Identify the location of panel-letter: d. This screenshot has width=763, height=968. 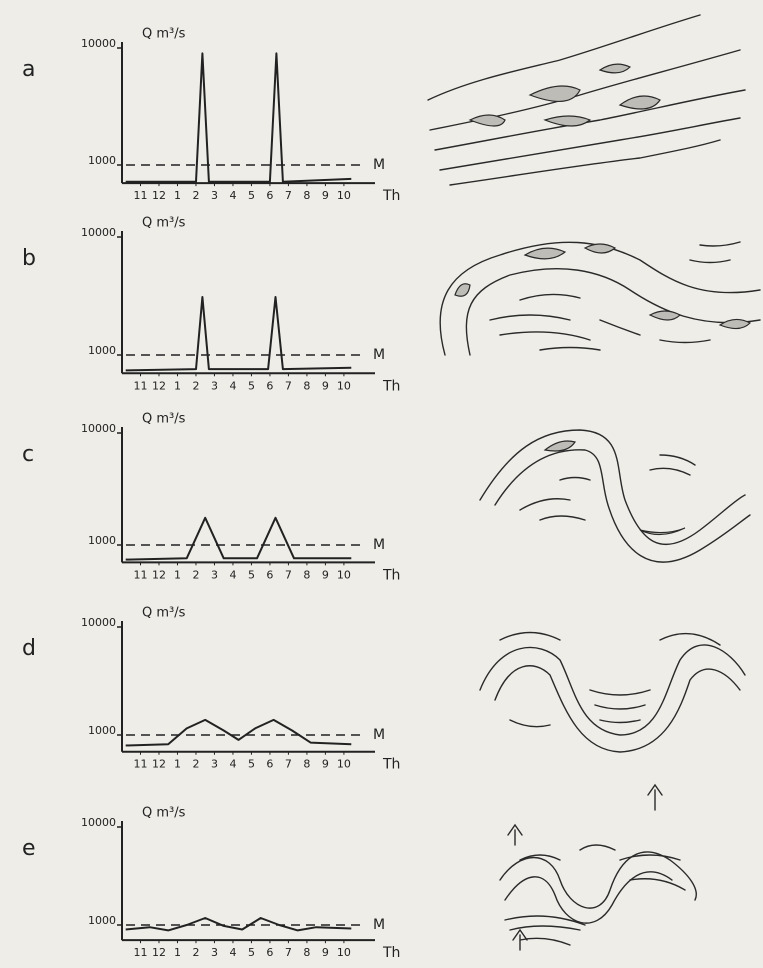
(29, 648).